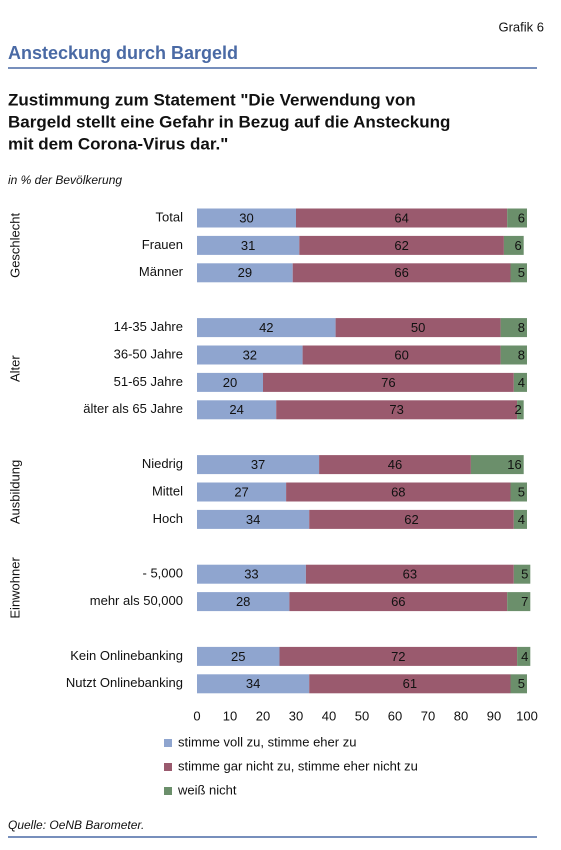 This screenshot has height=850, width=561. Describe the element at coordinates (514, 464) in the screenshot. I see `data-label: 16` at that location.